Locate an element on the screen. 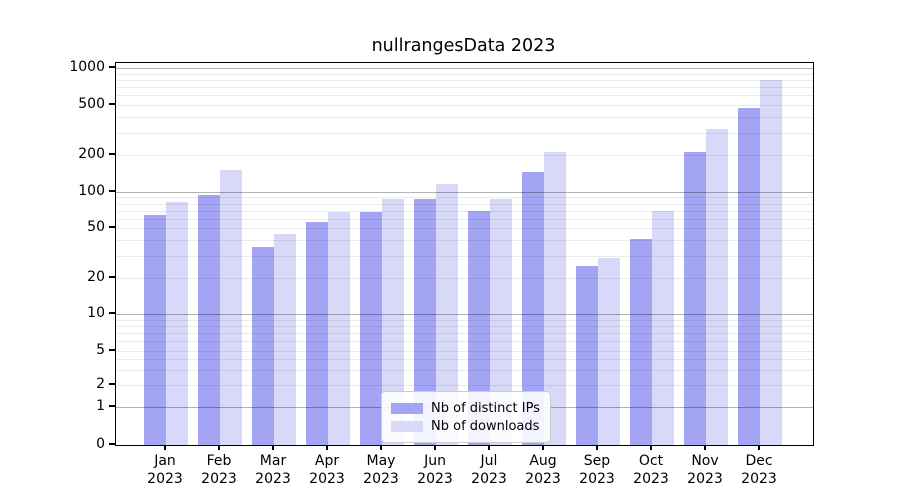 The image size is (900, 500). x-tick-sep is located at coordinates (597, 447).